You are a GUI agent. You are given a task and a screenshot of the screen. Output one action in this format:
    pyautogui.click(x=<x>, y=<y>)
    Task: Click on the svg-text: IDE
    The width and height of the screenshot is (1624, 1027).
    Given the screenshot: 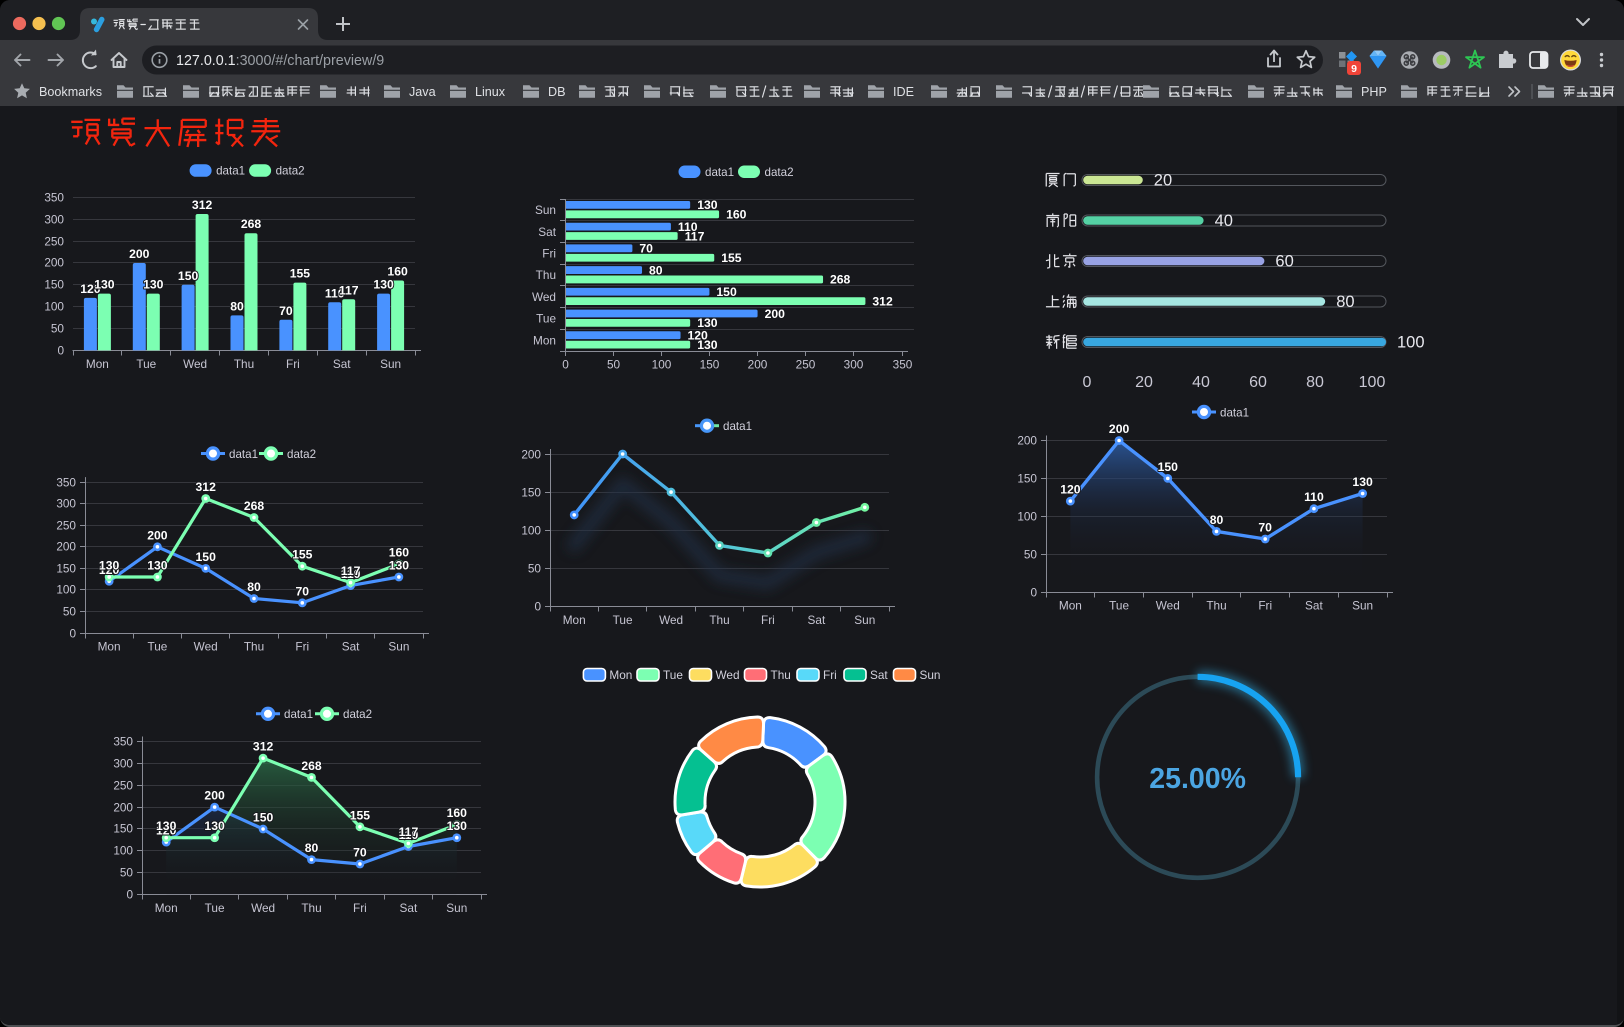 What is the action you would take?
    pyautogui.click(x=903, y=92)
    